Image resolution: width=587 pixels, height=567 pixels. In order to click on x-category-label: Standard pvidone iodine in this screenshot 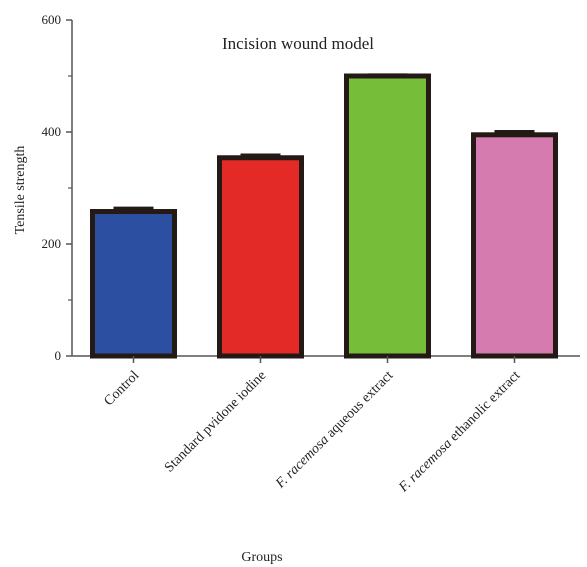, I will do `click(215, 421)`.